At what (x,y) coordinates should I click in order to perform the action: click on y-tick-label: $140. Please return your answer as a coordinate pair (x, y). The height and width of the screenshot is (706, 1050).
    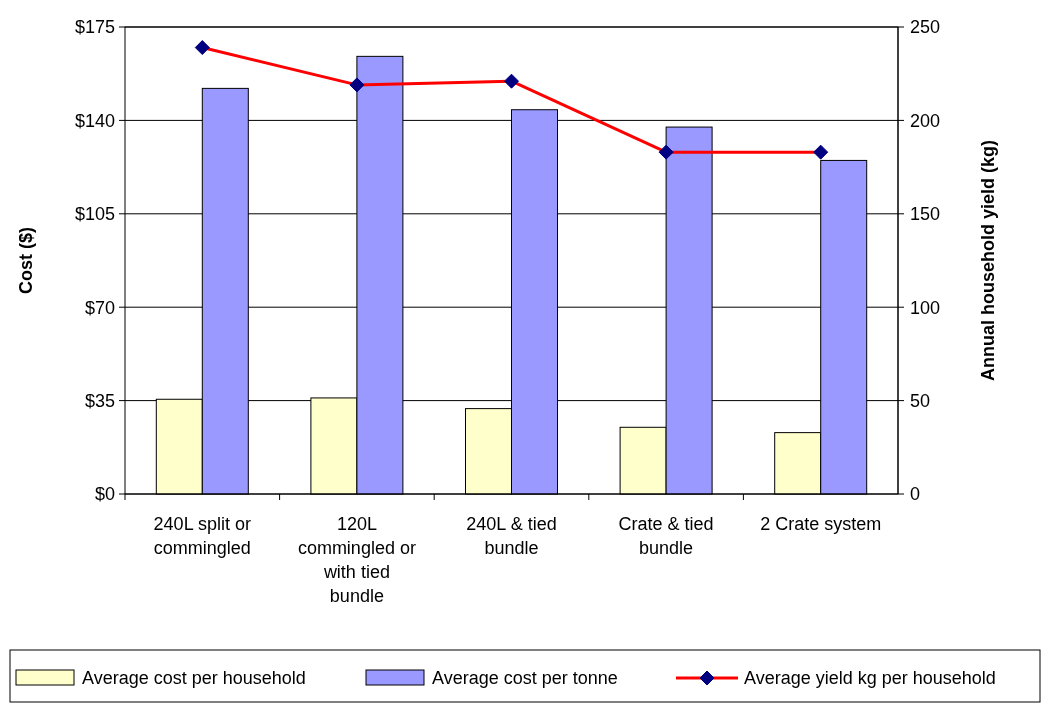
    Looking at the image, I should click on (94, 120).